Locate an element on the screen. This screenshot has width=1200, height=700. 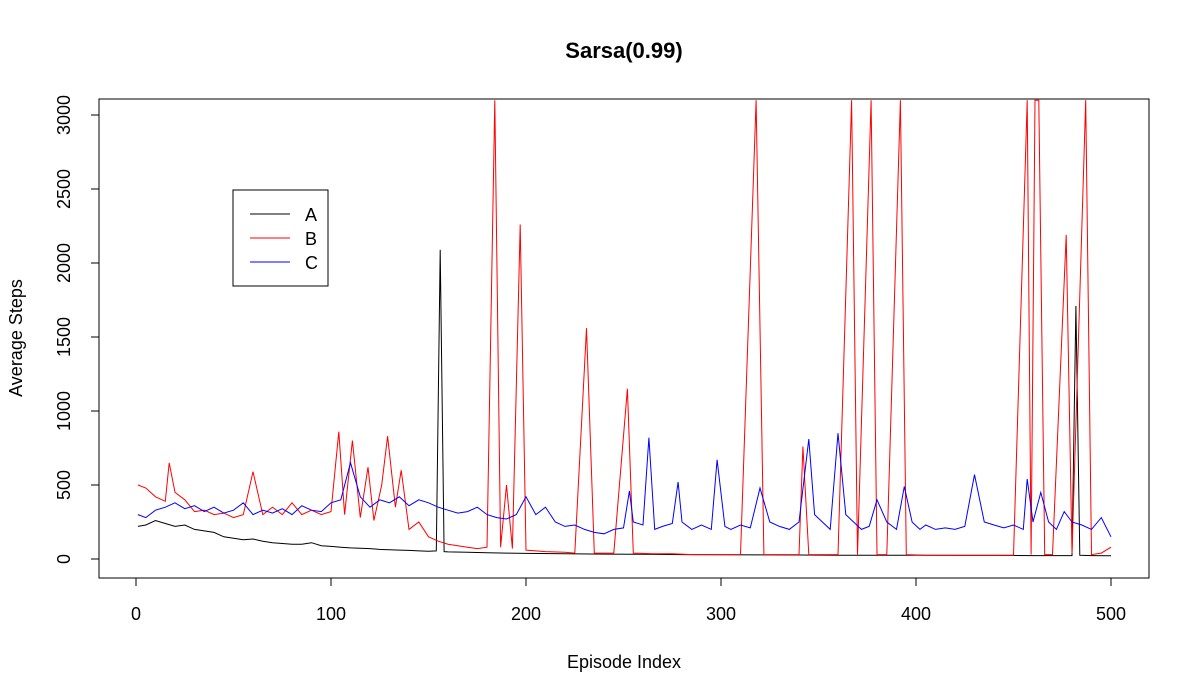
x-tick-label: 200 is located at coordinates (526, 614).